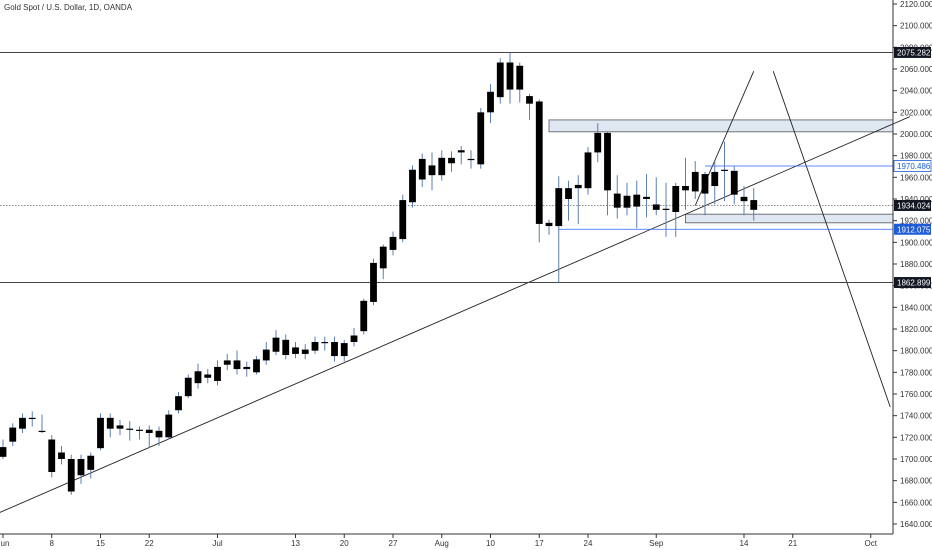 Image resolution: width=932 pixels, height=550 pixels. I want to click on y-tick-label: 1720.000, so click(916, 437).